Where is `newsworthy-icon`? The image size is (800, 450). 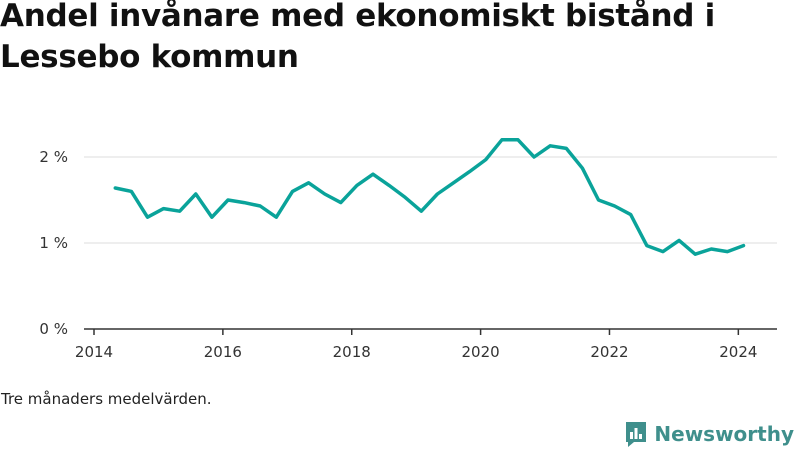 newsworthy-icon is located at coordinates (636, 434).